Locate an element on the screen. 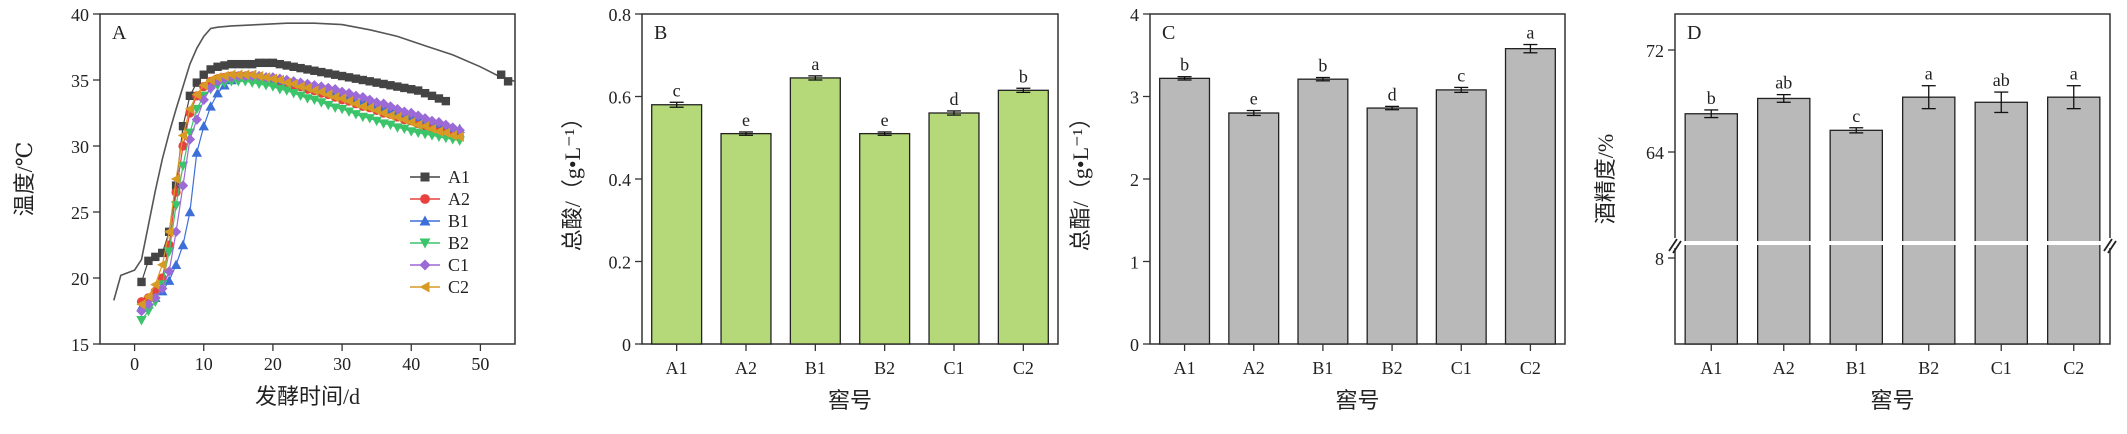  series-a2 is located at coordinates (300, 189).